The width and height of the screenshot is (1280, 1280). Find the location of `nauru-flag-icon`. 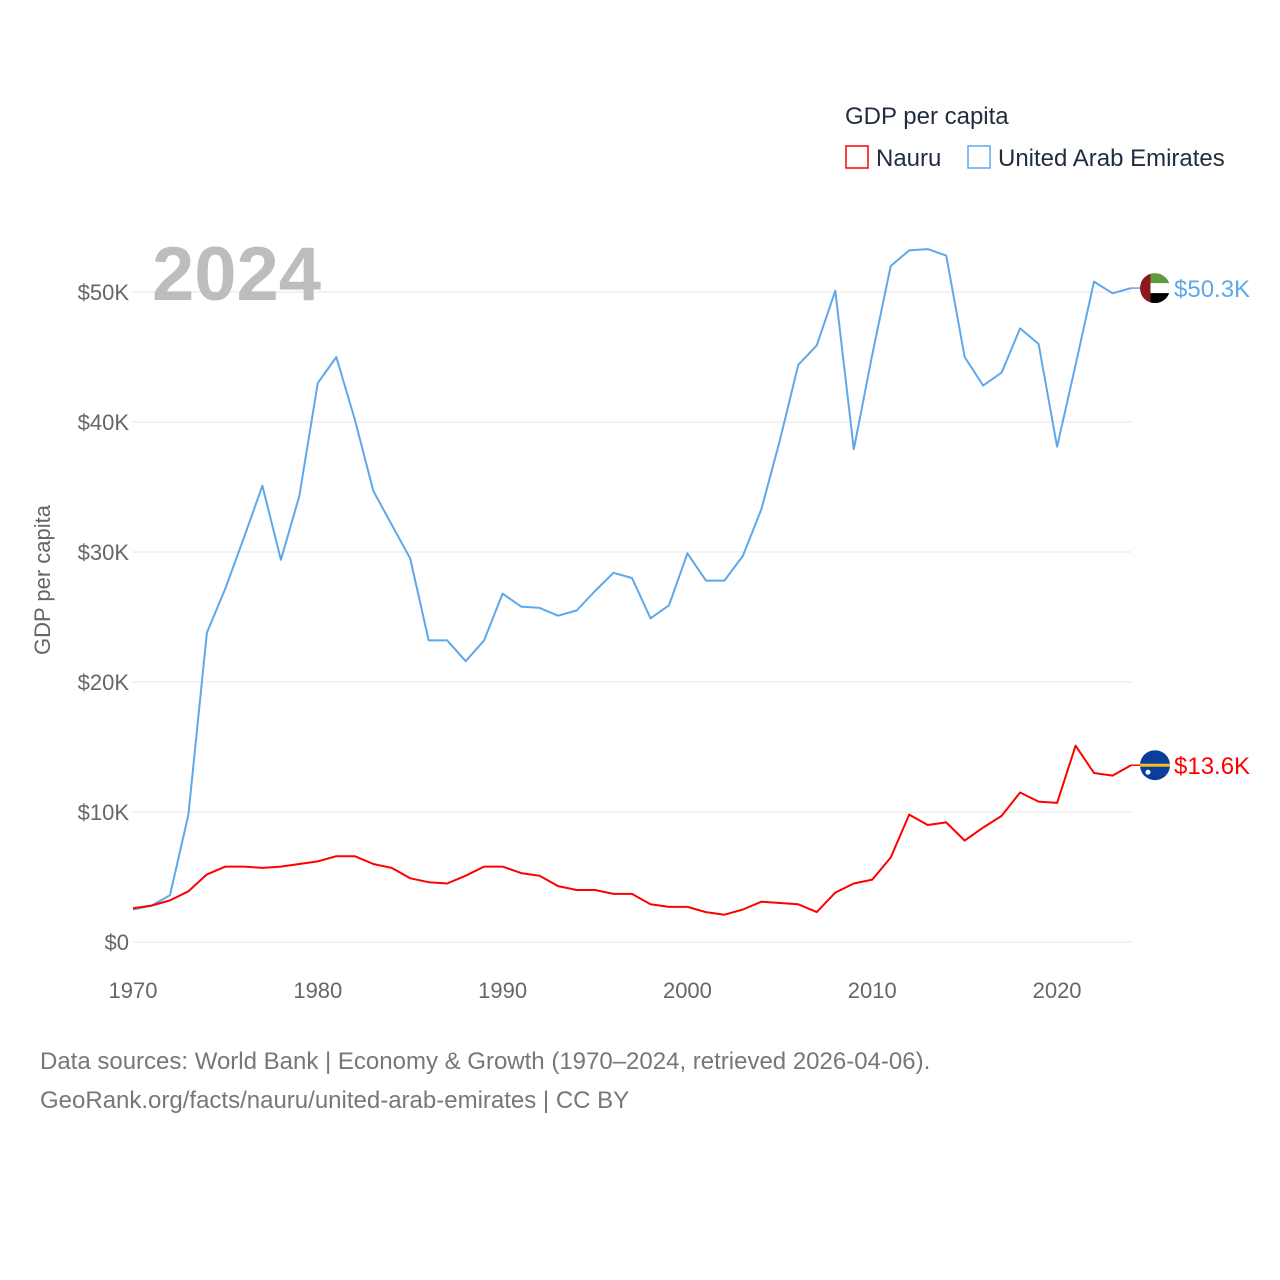

nauru-flag-icon is located at coordinates (1155, 765).